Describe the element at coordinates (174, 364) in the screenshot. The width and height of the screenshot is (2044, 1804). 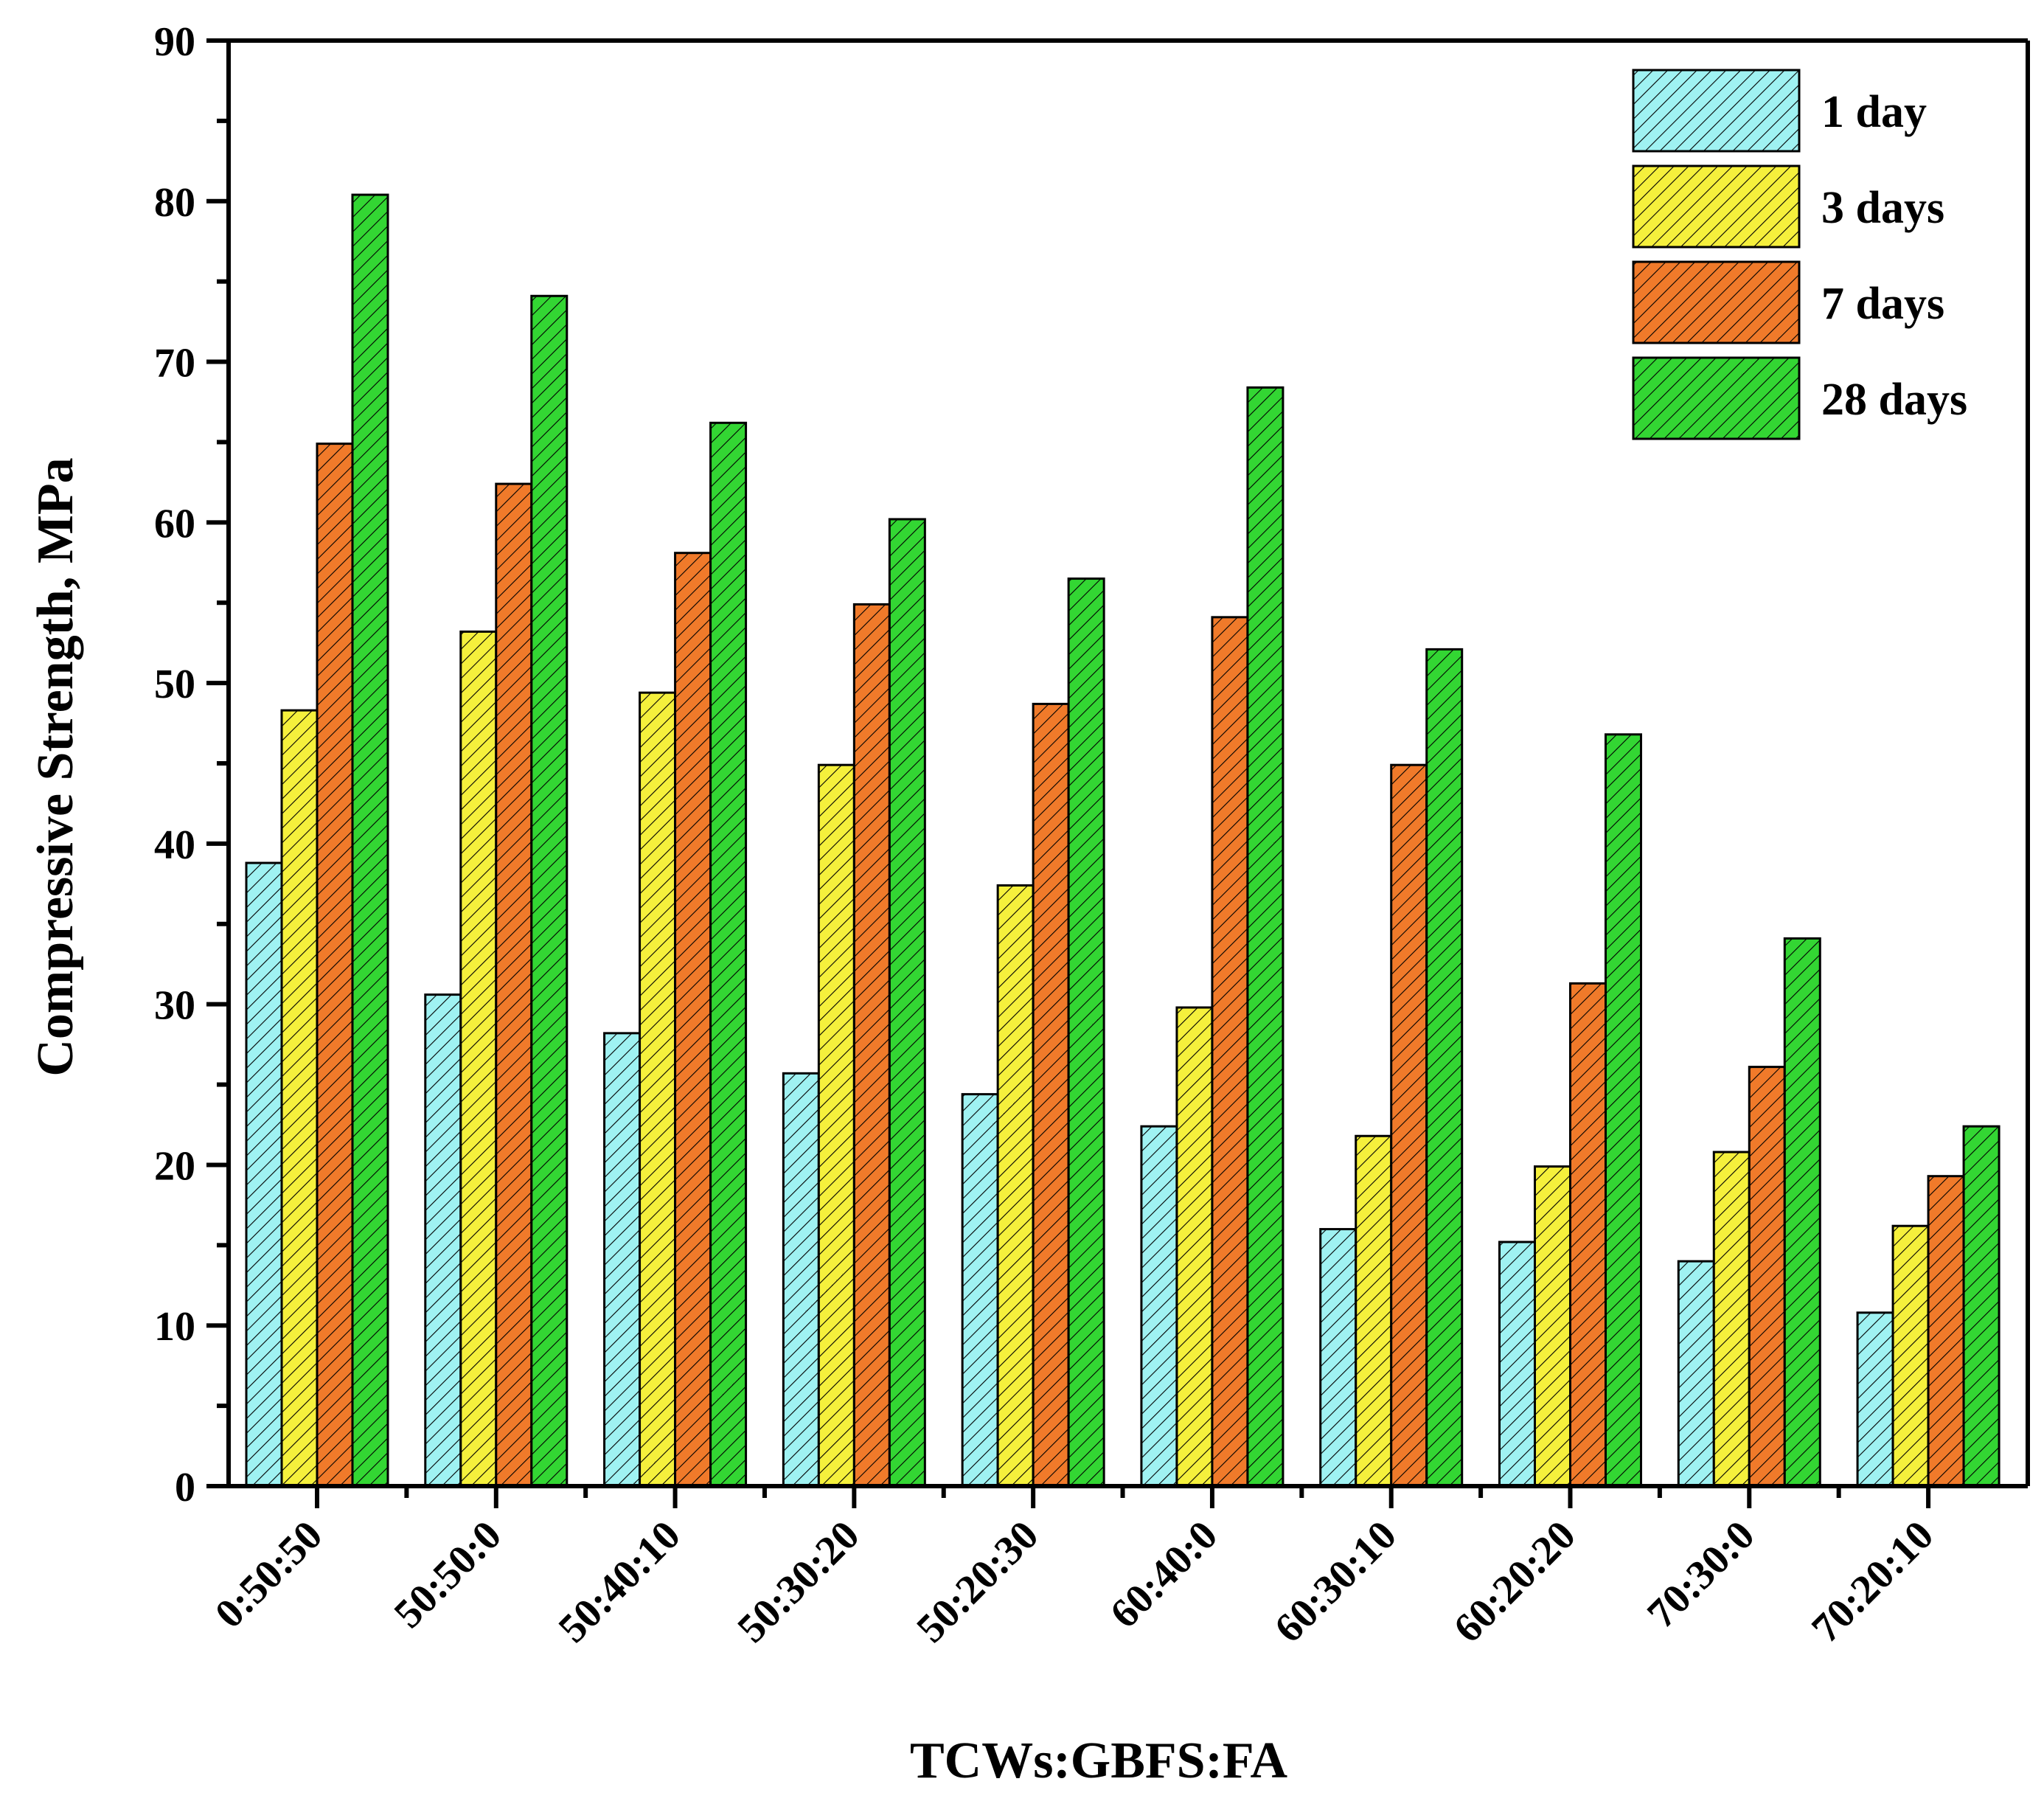
I see `y-tick-label: 70` at that location.